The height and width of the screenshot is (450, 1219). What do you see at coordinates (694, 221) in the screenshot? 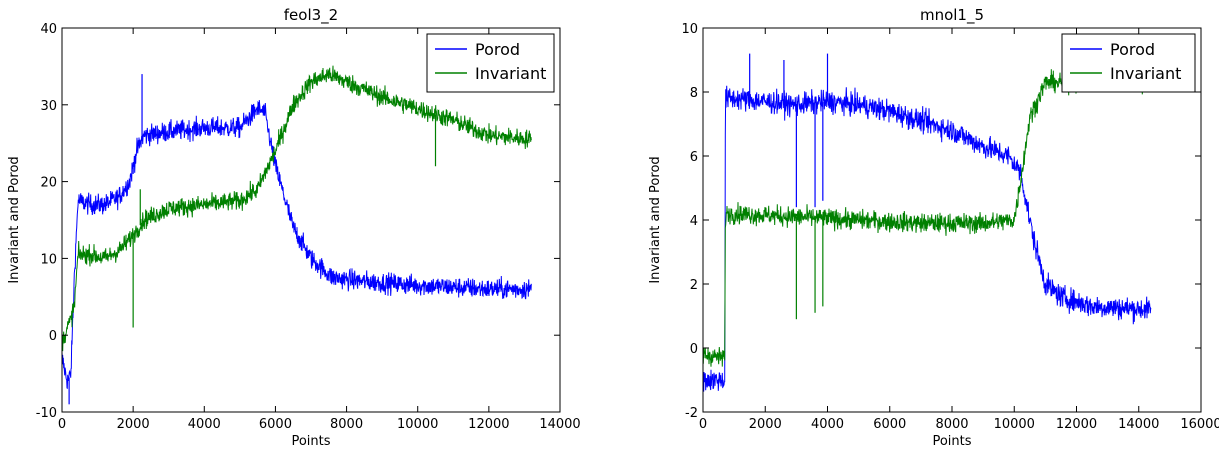
I see `y-tick-label: 4` at bounding box center [694, 221].